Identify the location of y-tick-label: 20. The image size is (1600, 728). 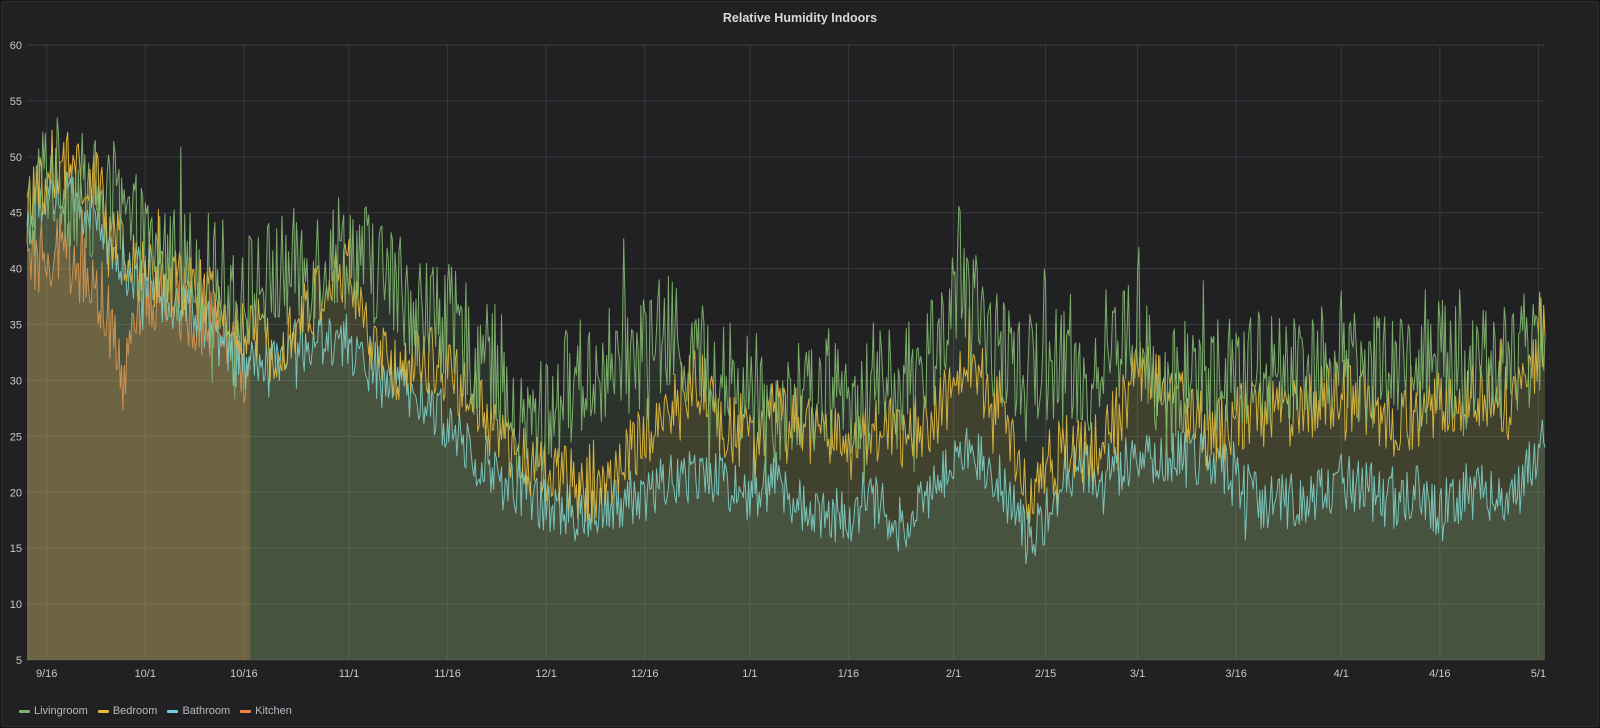
(16, 493).